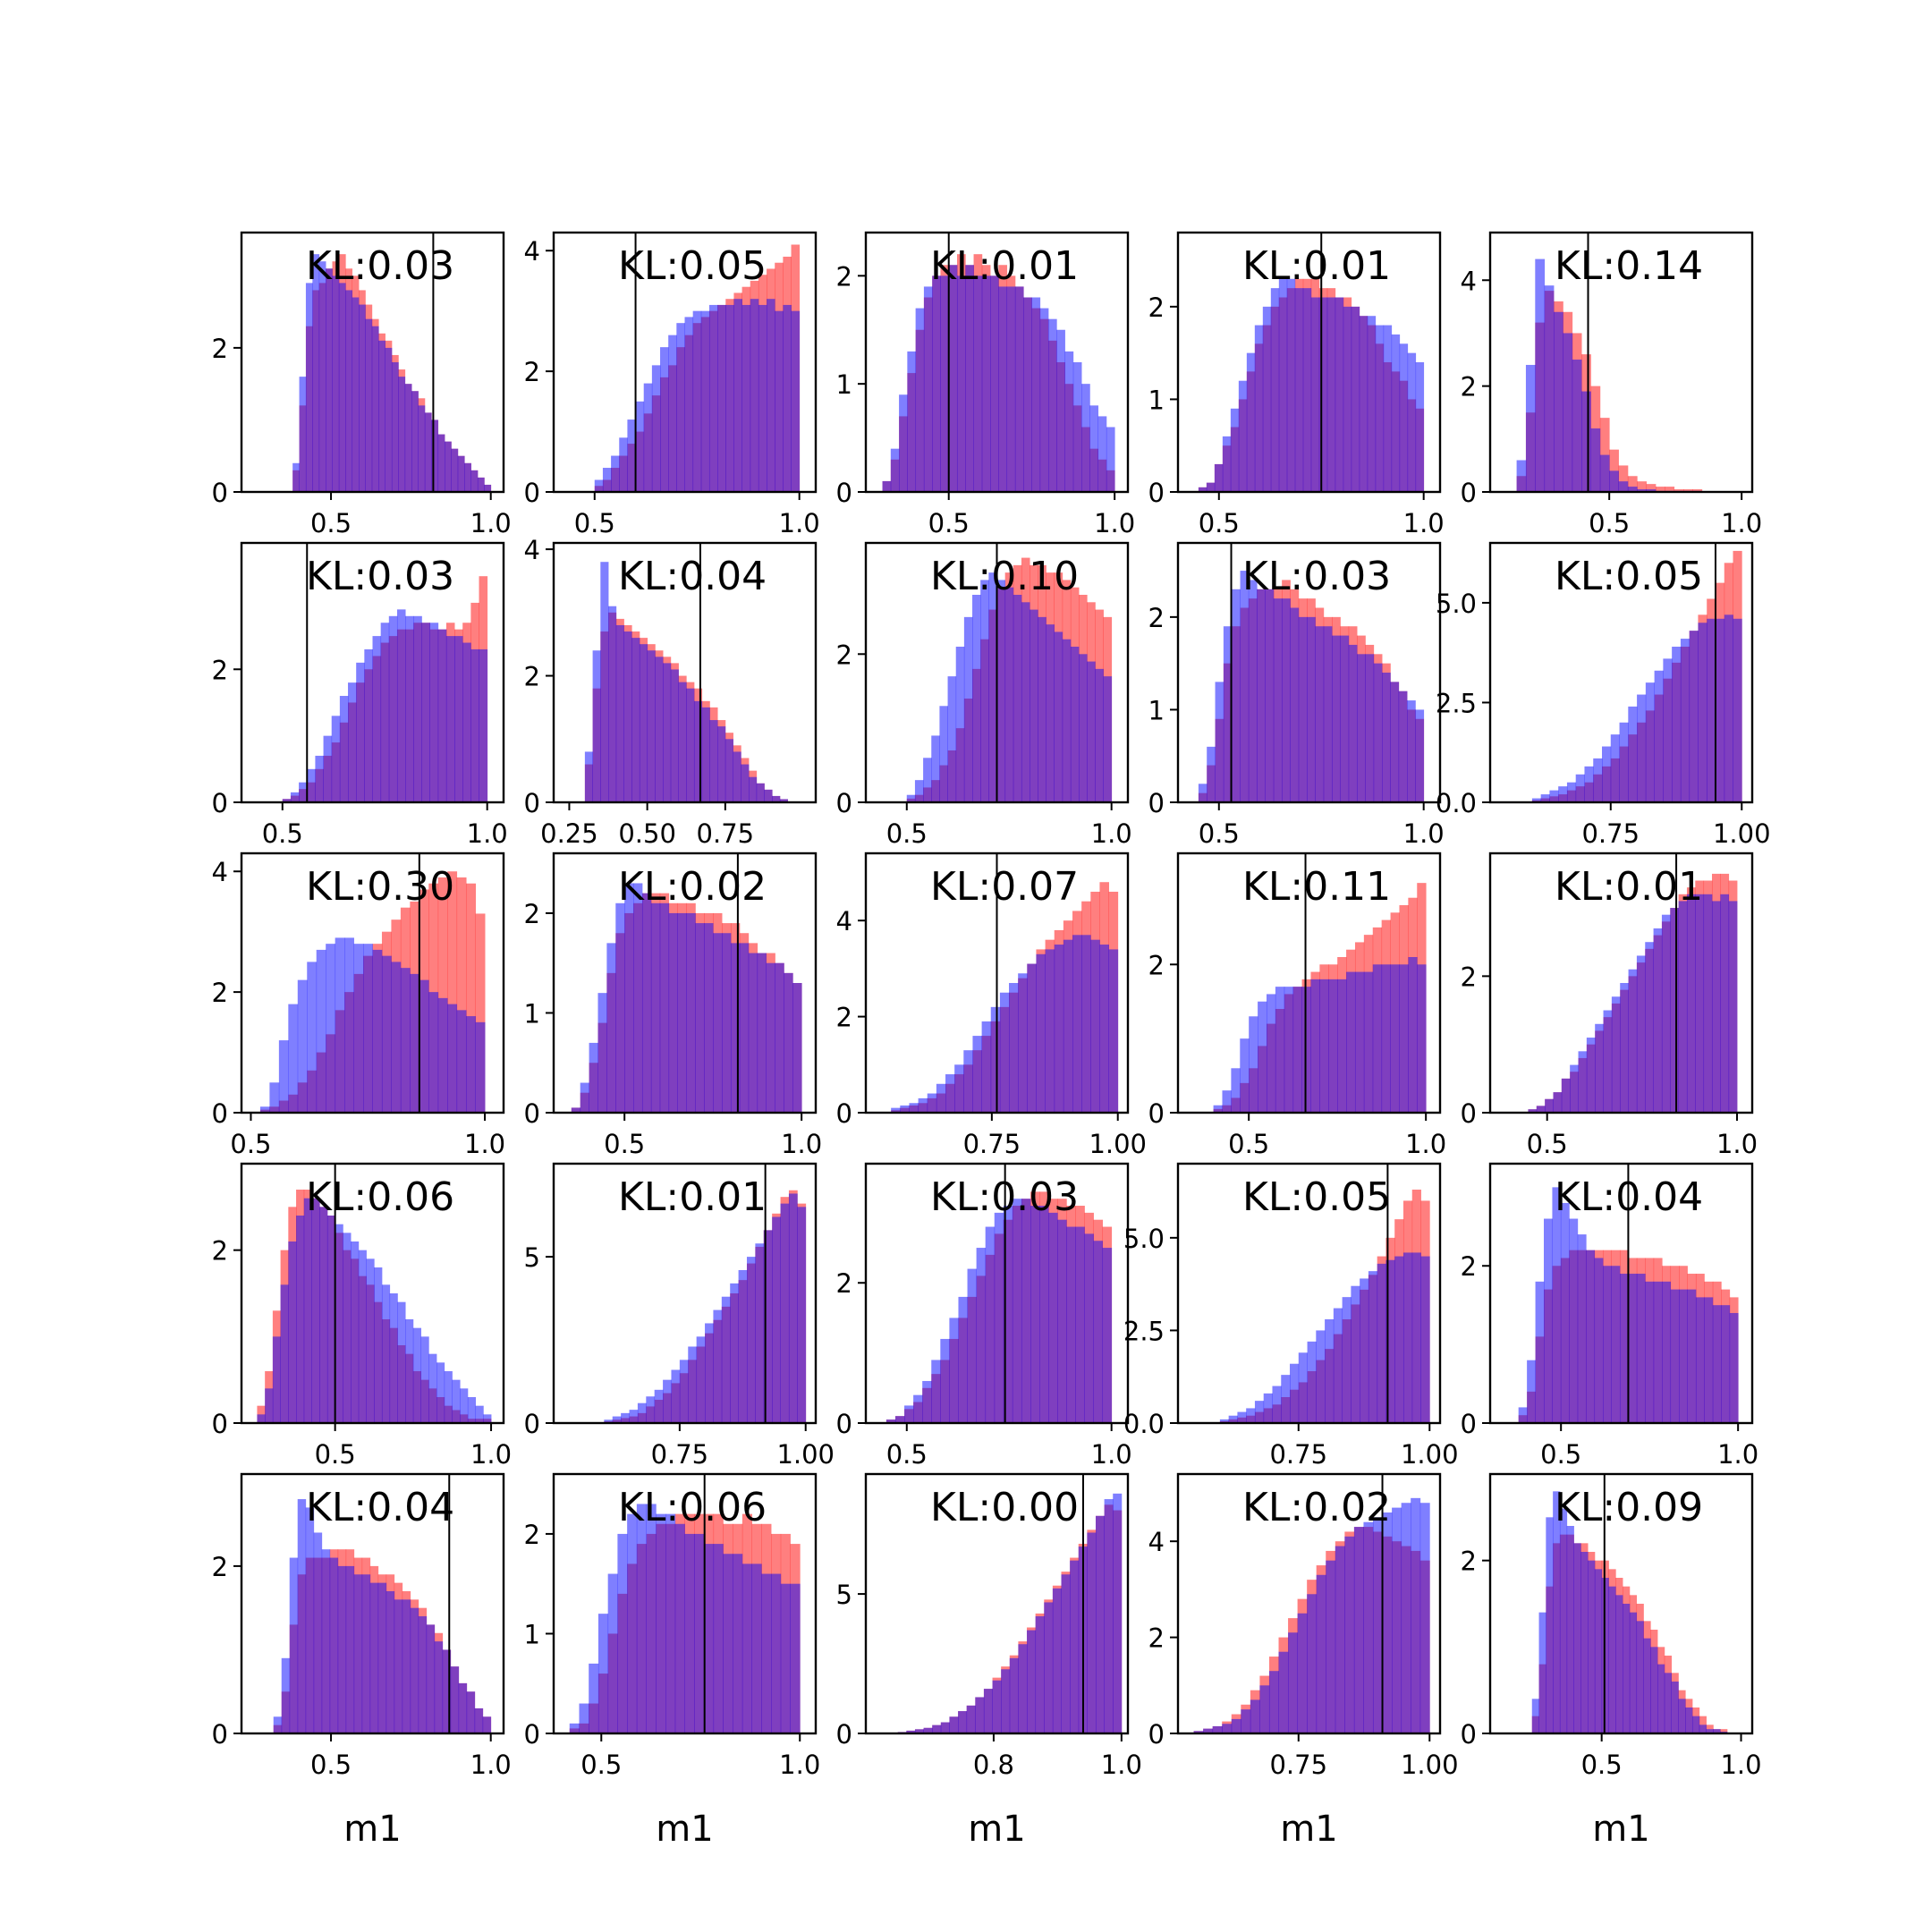 This screenshot has width=1932, height=1932. Describe the element at coordinates (996, 1829) in the screenshot. I see `chart-23-xlabel: m1` at that location.